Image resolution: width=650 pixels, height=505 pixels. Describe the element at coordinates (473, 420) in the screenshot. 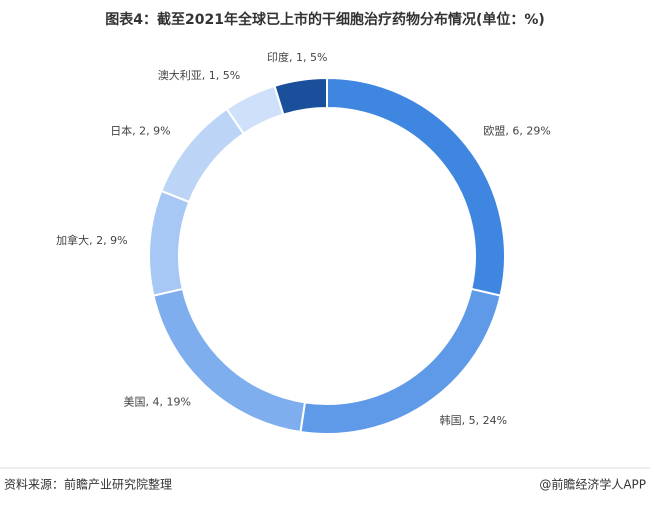

I see `data-label: 韩国, 5, 24%` at that location.